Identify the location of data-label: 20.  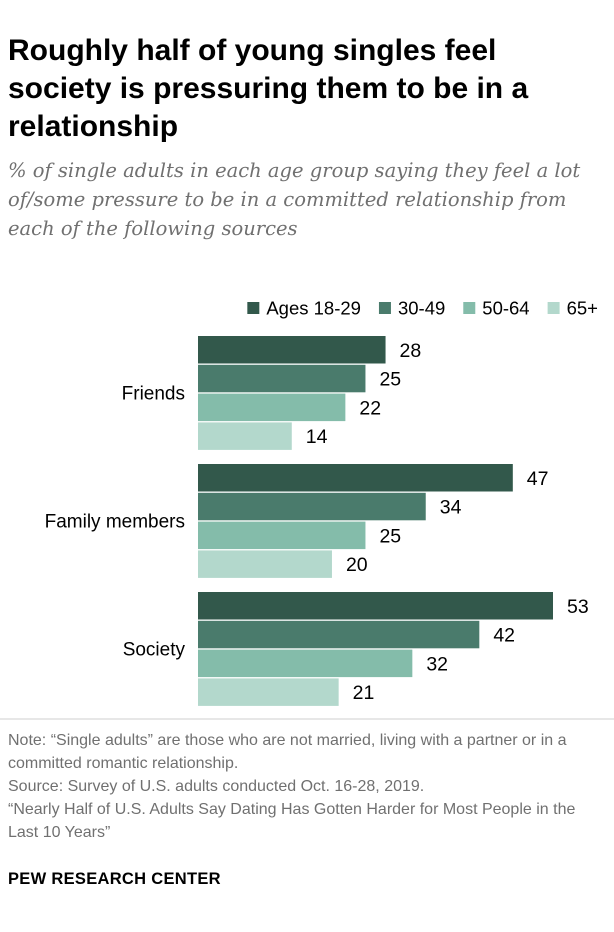
(357, 565).